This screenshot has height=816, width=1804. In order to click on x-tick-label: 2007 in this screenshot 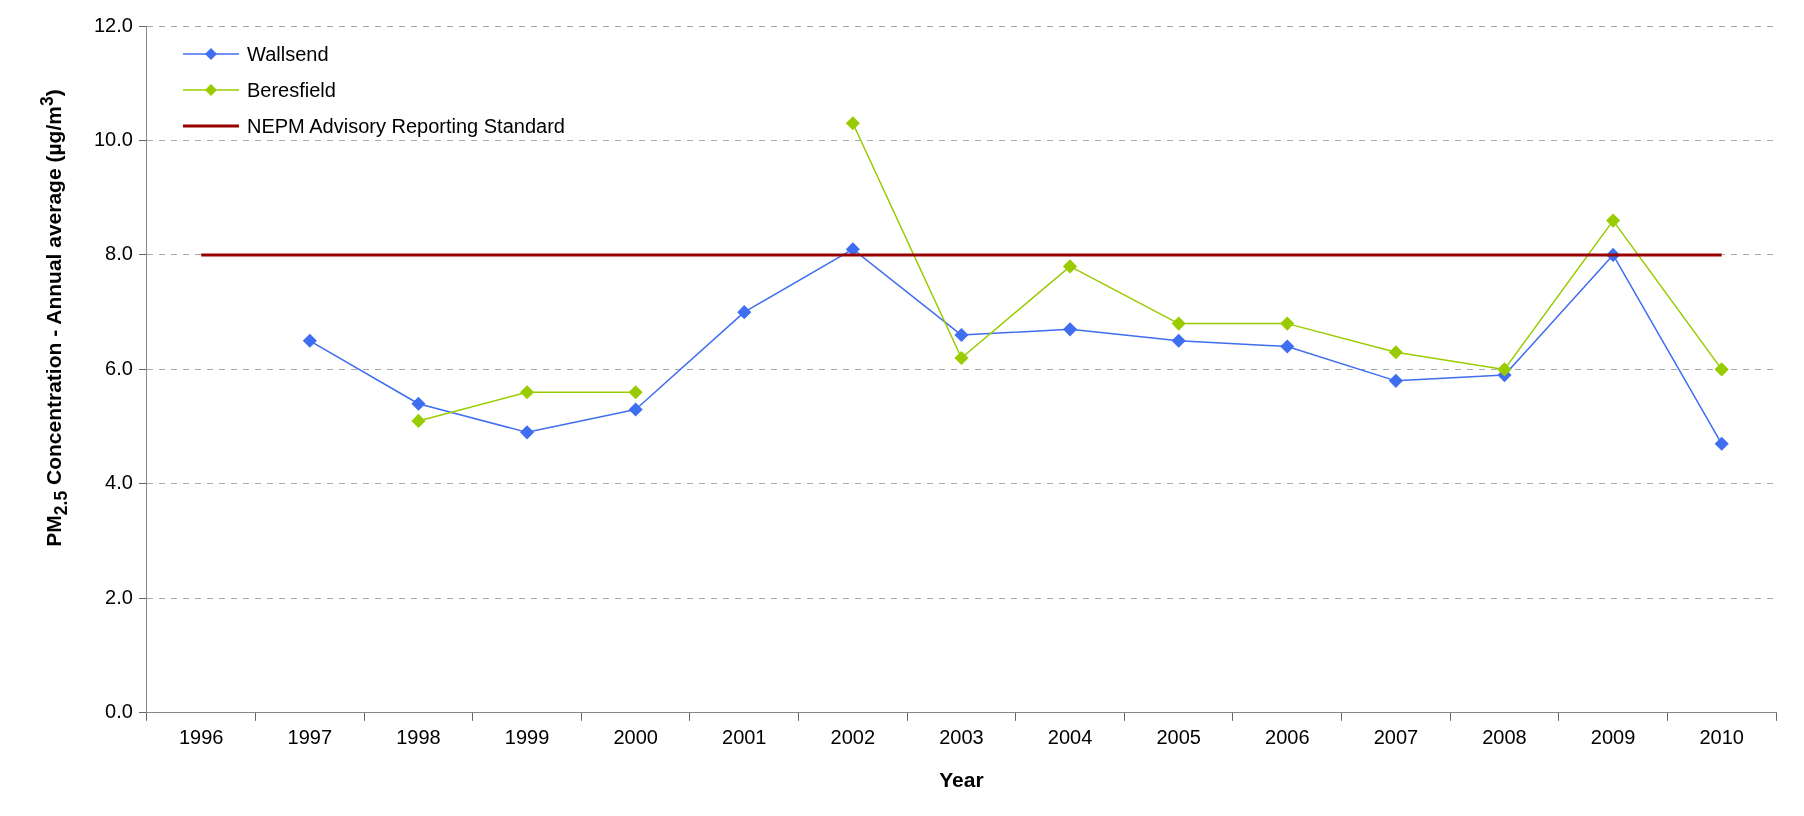, I will do `click(1396, 737)`.